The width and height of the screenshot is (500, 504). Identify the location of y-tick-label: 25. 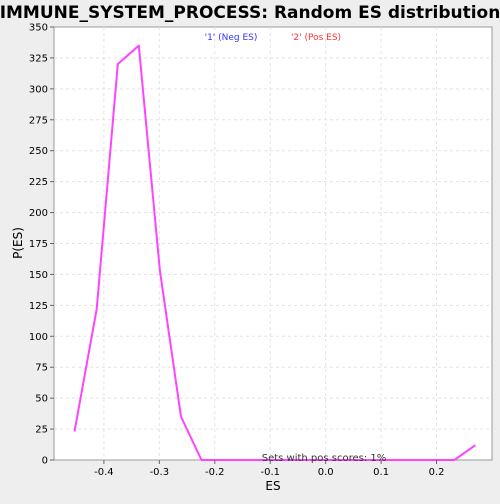
(41, 430).